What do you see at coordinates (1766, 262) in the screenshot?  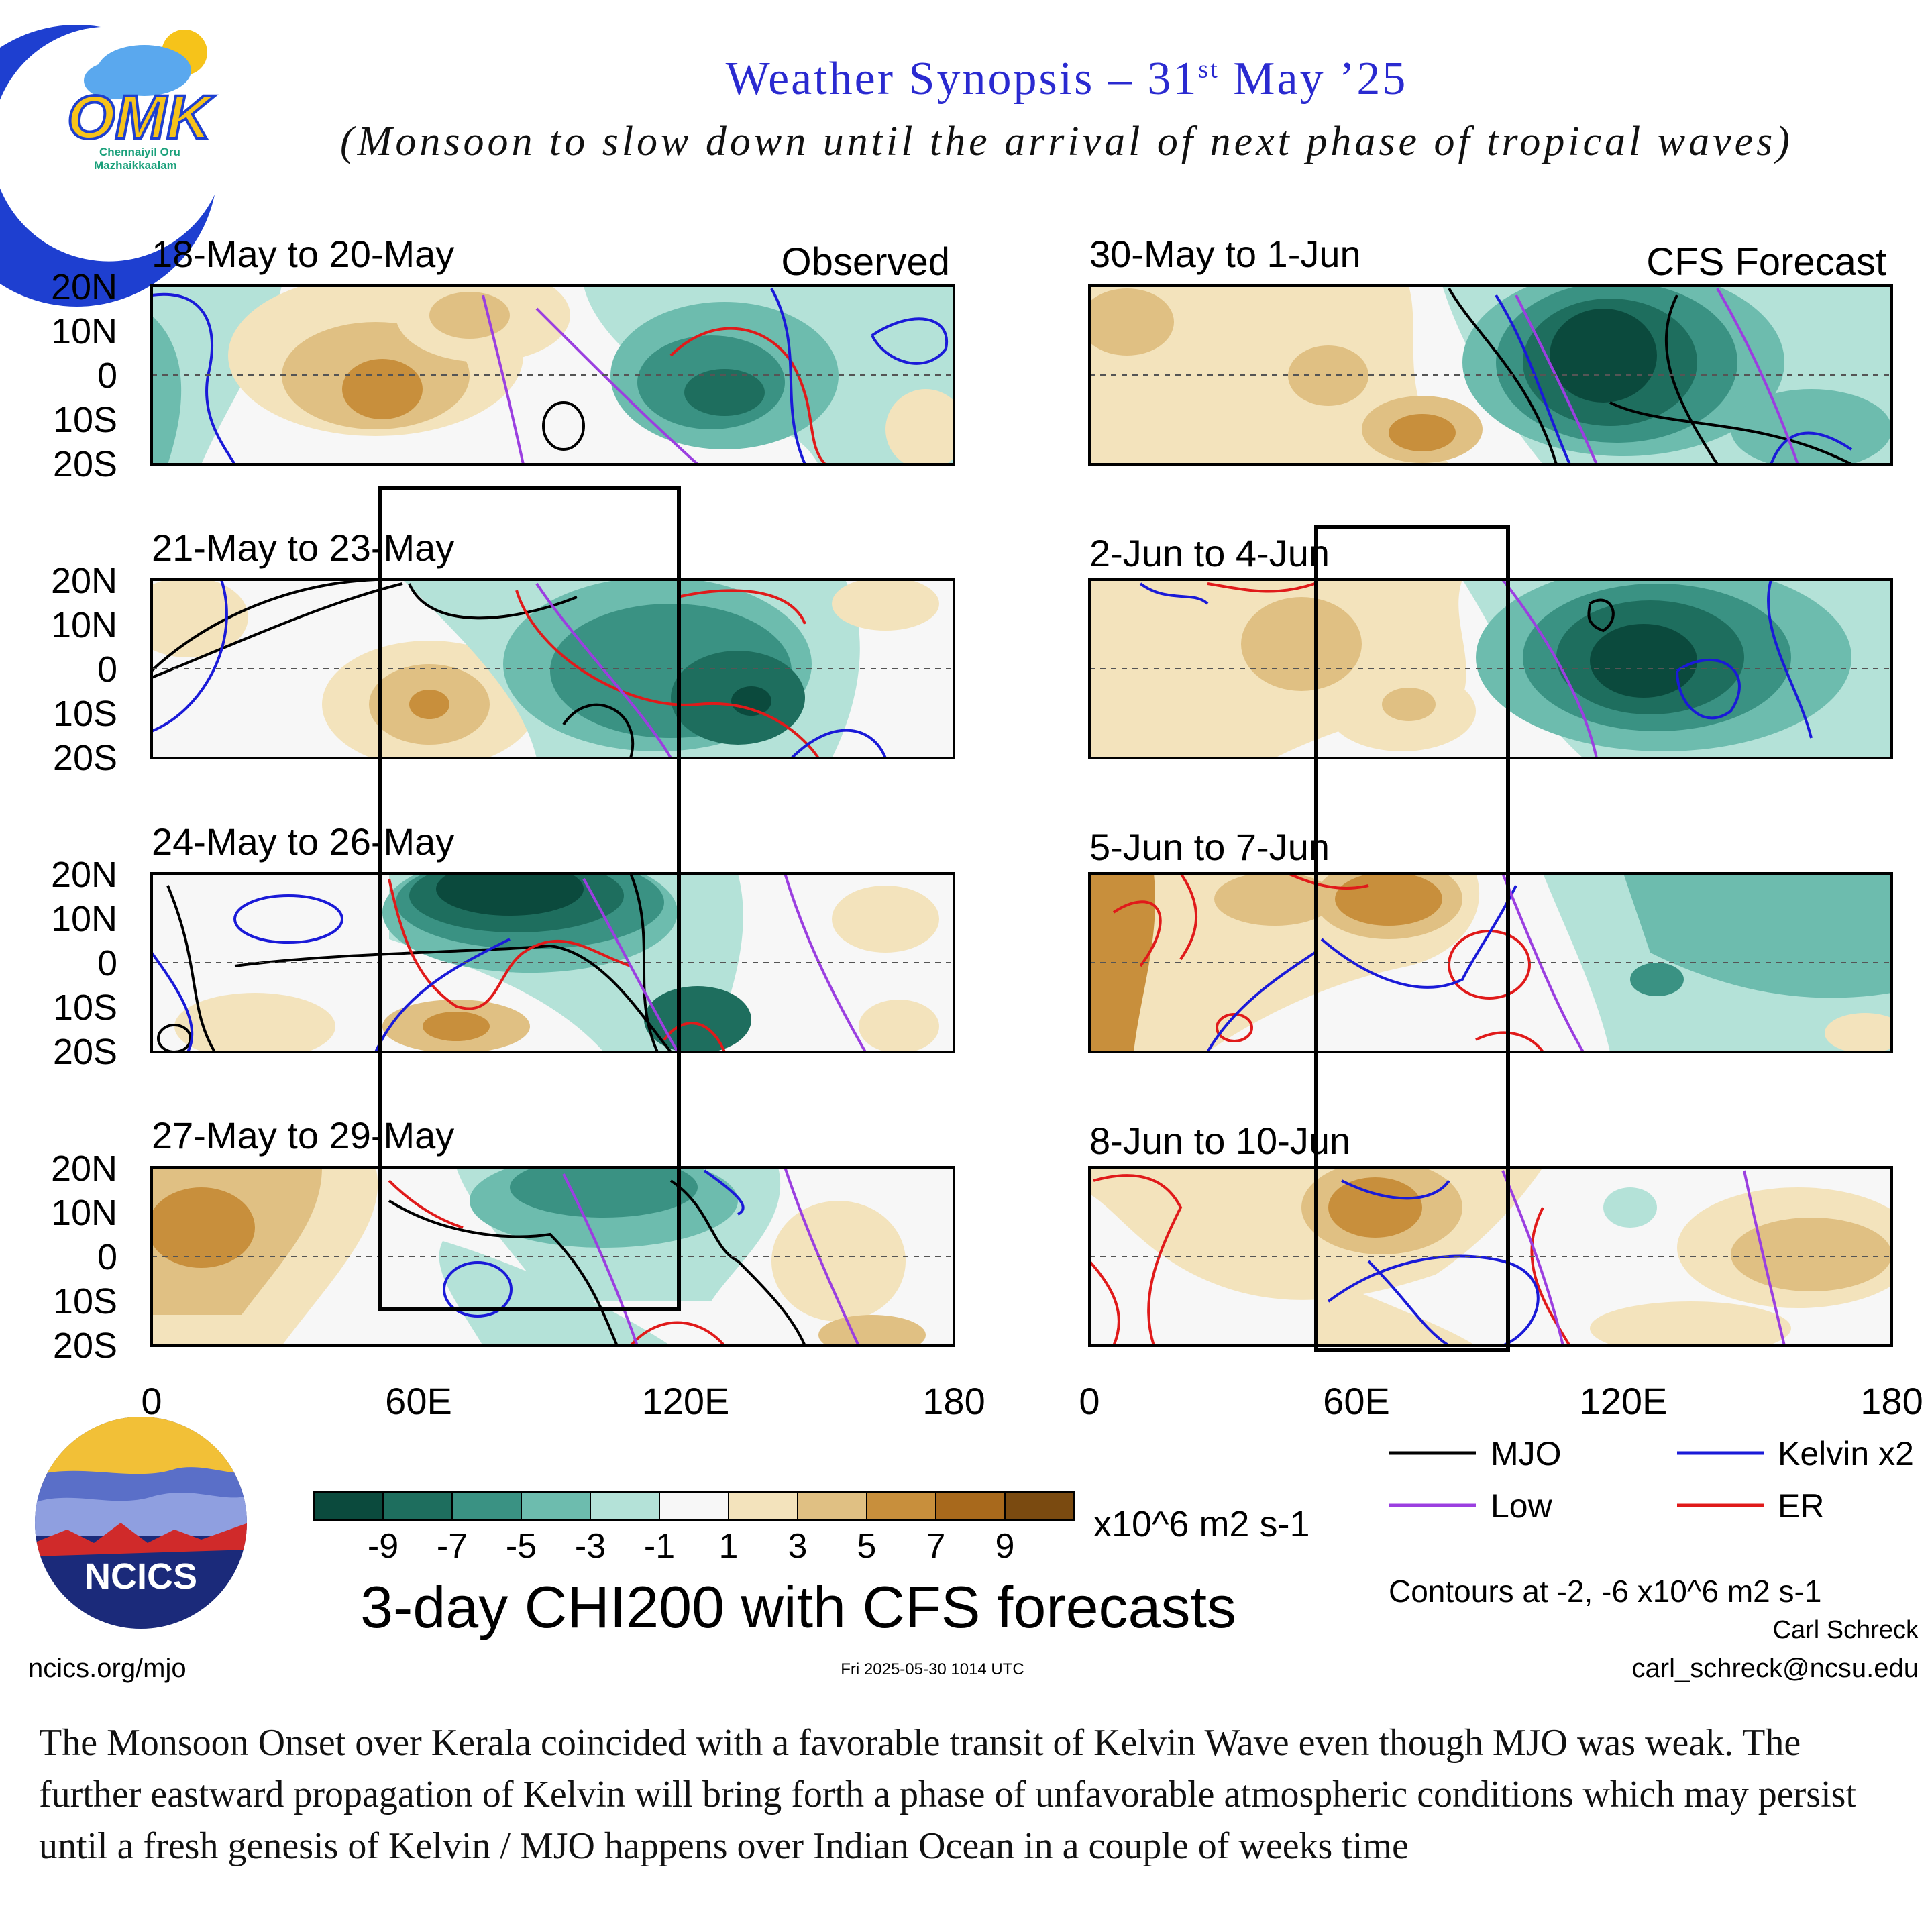 I see `forecast-header: CFS Forecast` at bounding box center [1766, 262].